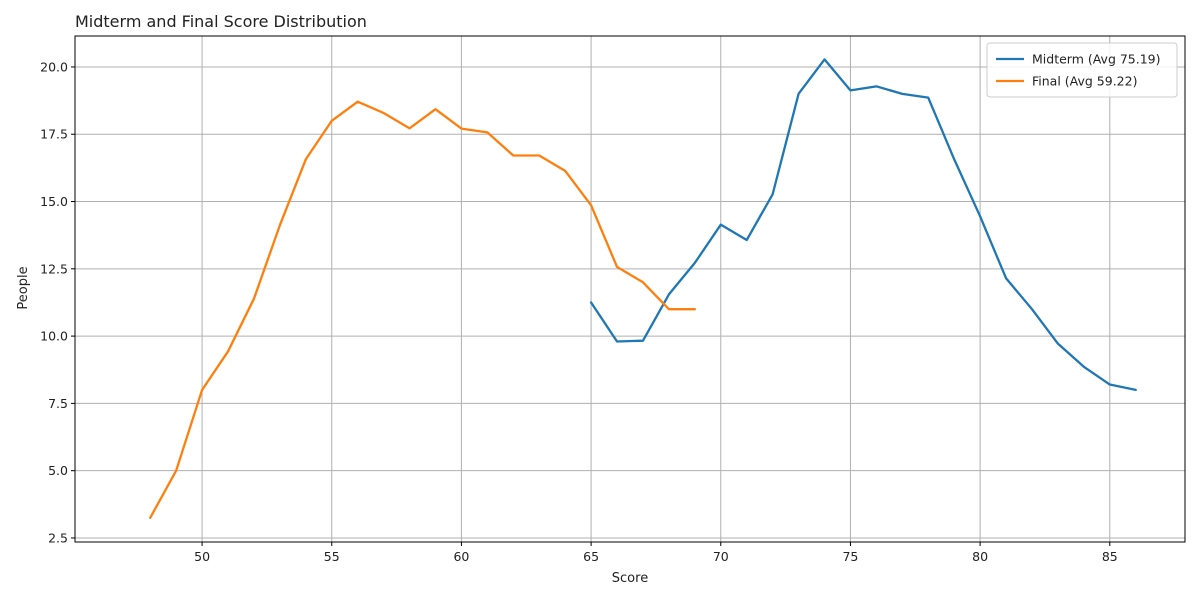 This screenshot has height=600, width=1200. Describe the element at coordinates (1096, 59) in the screenshot. I see `legend-entry: Midterm (Avg 75.19)` at that location.